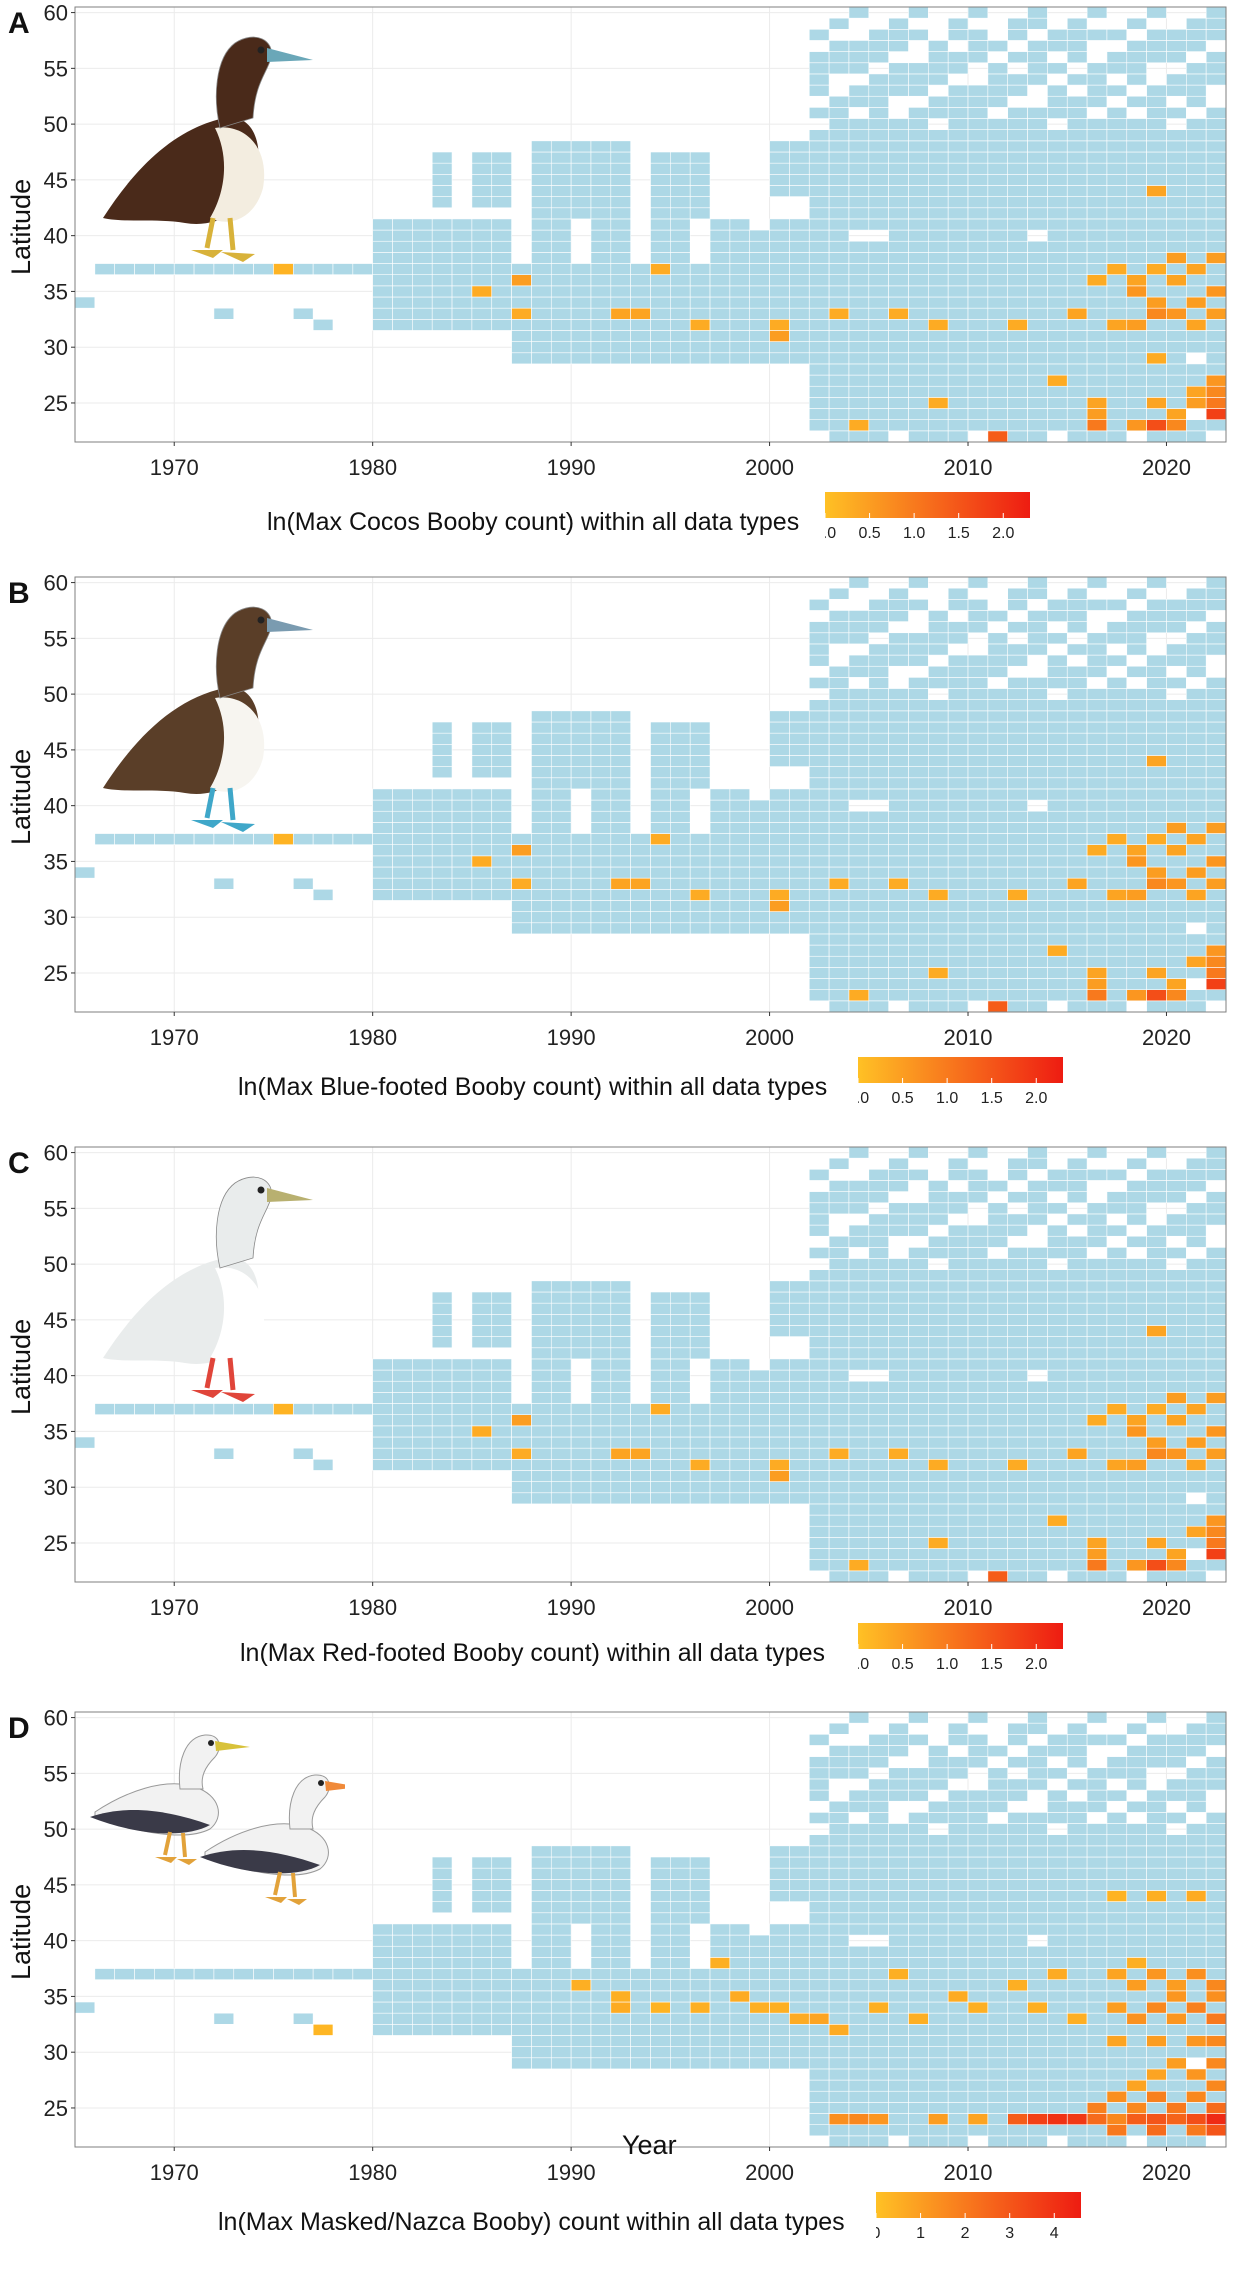 The width and height of the screenshot is (1234, 2270). Describe the element at coordinates (56, 1773) in the screenshot. I see `y-tick-label: 55` at that location.